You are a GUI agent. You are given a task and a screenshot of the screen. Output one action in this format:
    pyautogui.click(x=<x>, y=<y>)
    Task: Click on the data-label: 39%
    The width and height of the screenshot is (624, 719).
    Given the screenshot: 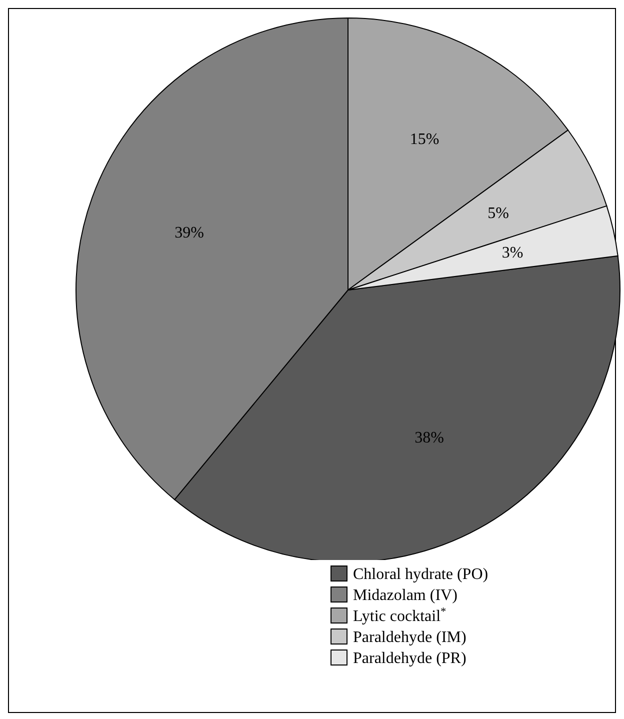 What is the action you would take?
    pyautogui.click(x=189, y=233)
    